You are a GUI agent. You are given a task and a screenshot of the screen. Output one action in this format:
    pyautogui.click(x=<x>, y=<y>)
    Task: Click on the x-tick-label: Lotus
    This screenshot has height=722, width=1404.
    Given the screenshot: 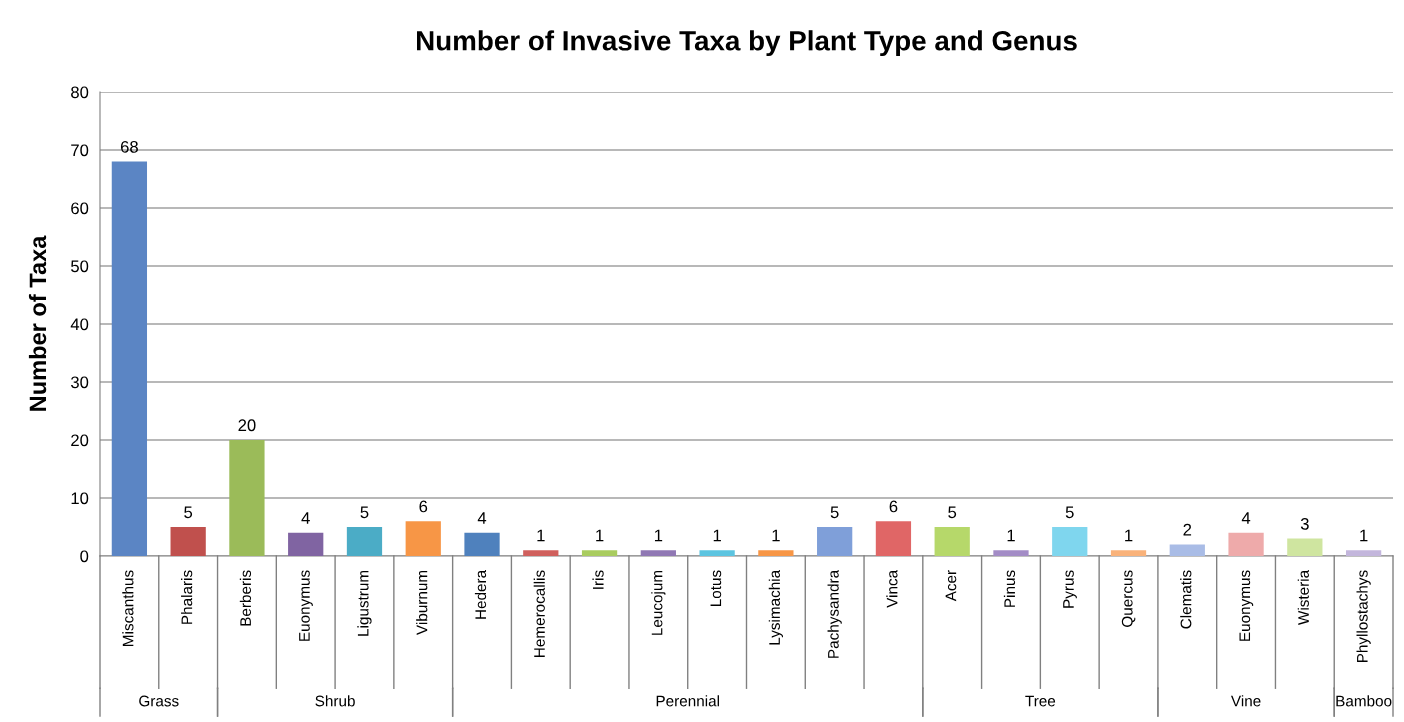 What is the action you would take?
    pyautogui.click(x=716, y=588)
    